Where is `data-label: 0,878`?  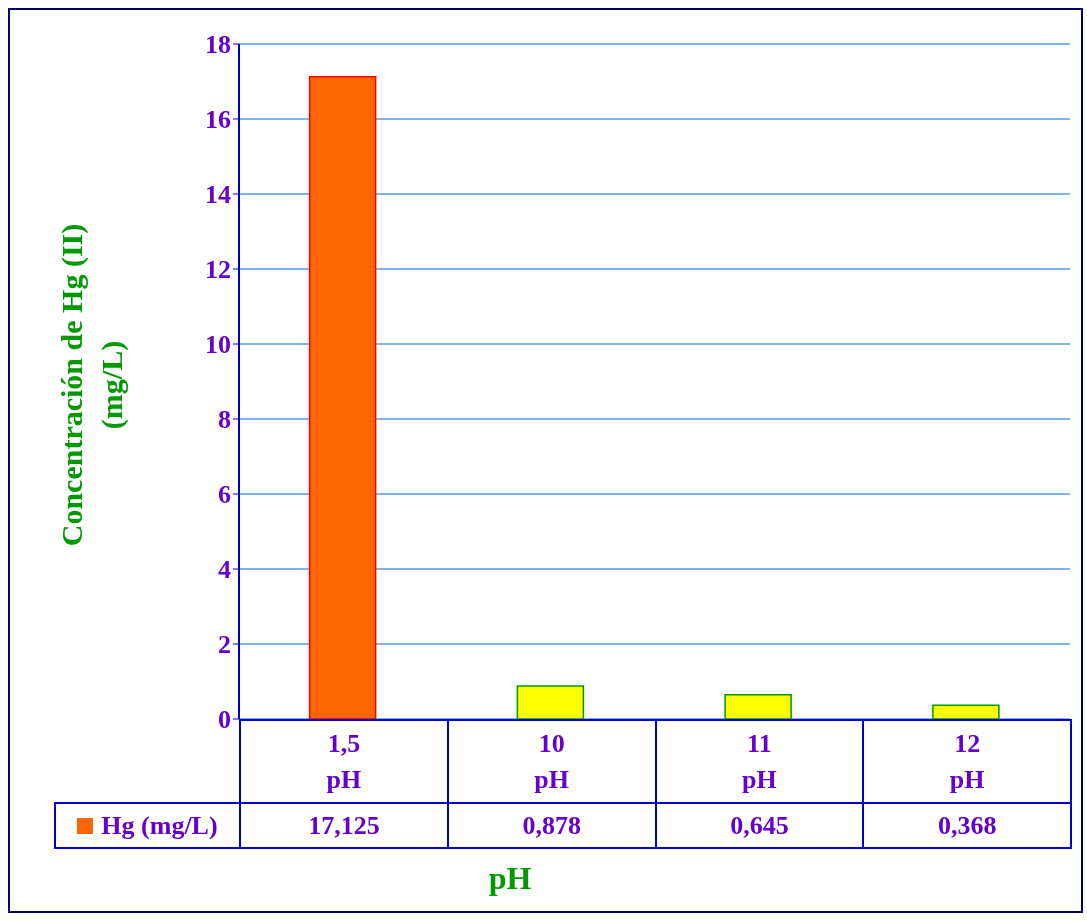 data-label: 0,878 is located at coordinates (551, 825).